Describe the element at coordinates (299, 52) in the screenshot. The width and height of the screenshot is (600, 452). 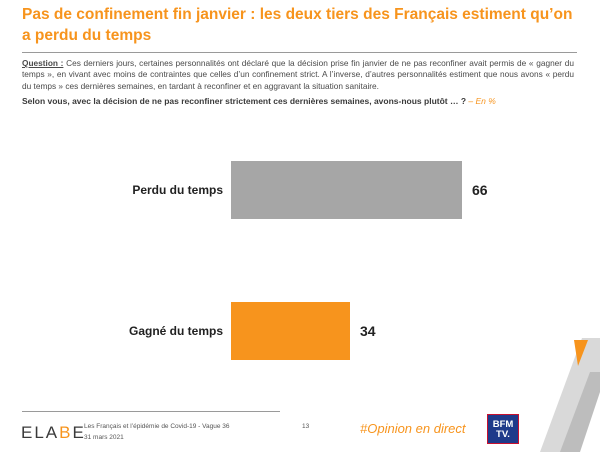
I see `title-divider` at that location.